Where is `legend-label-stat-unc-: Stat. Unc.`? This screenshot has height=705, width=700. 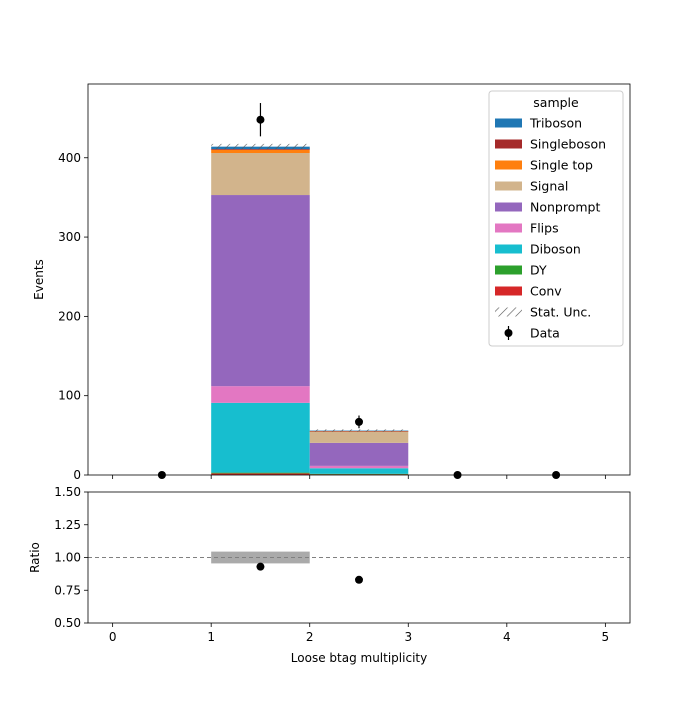
legend-label-stat-unc-: Stat. Unc. is located at coordinates (560, 312).